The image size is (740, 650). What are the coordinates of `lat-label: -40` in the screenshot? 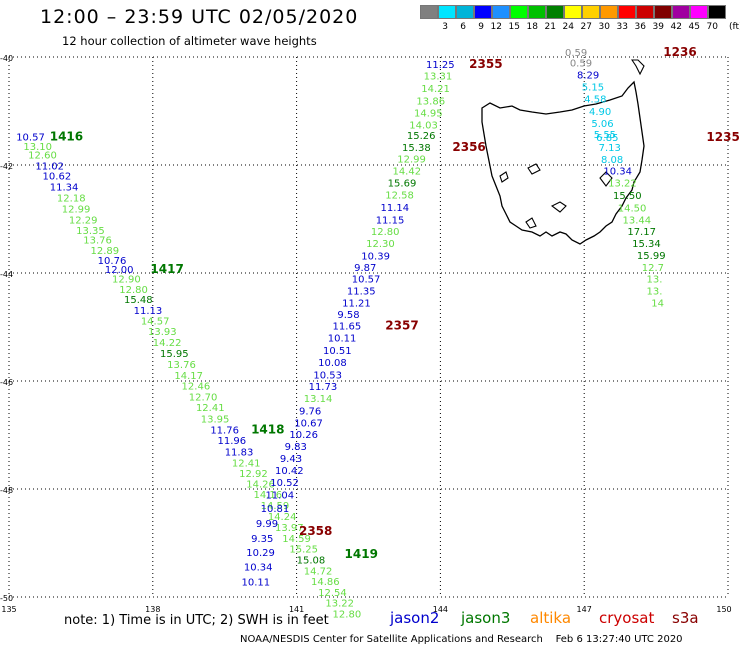 It's located at (6, 58).